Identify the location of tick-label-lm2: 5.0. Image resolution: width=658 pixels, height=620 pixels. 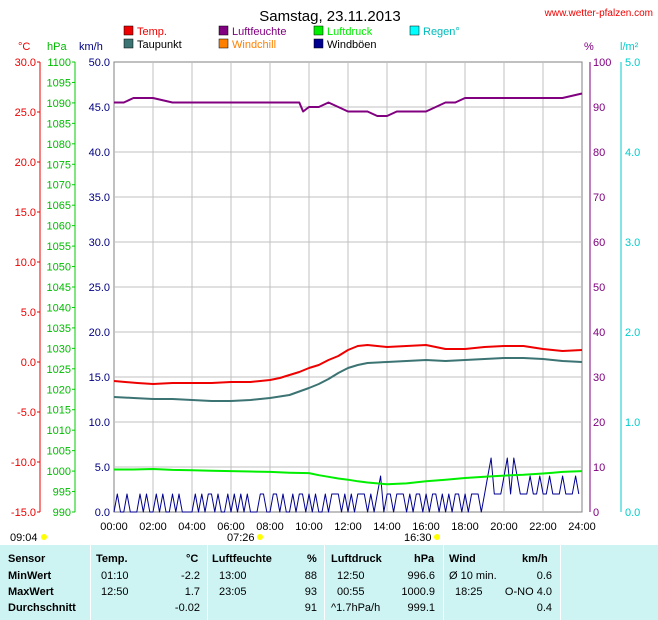
(632, 63).